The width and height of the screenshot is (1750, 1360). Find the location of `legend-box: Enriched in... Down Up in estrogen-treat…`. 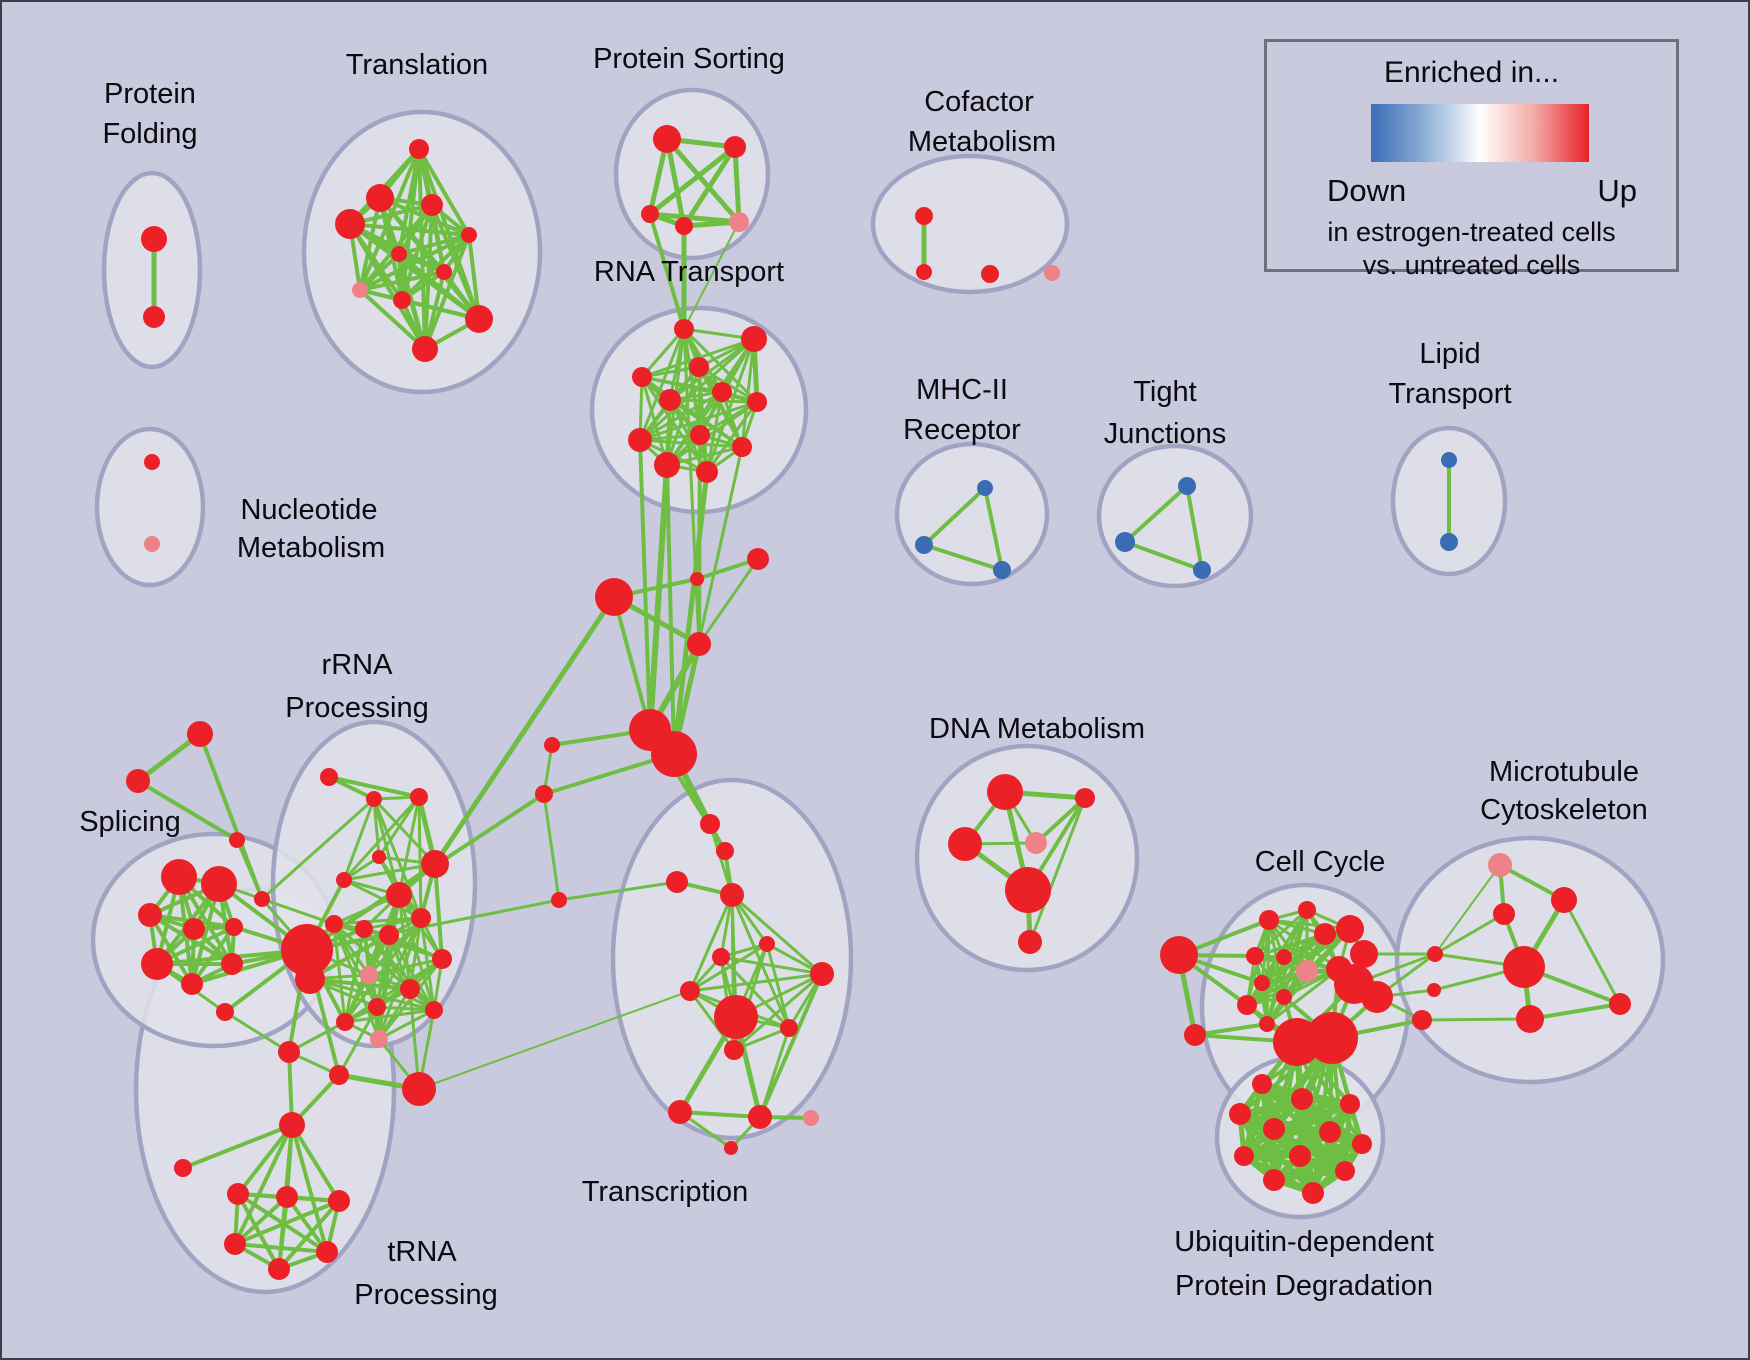

legend-box: Enriched in... Down Up in estrogen-treat… is located at coordinates (1471, 159).